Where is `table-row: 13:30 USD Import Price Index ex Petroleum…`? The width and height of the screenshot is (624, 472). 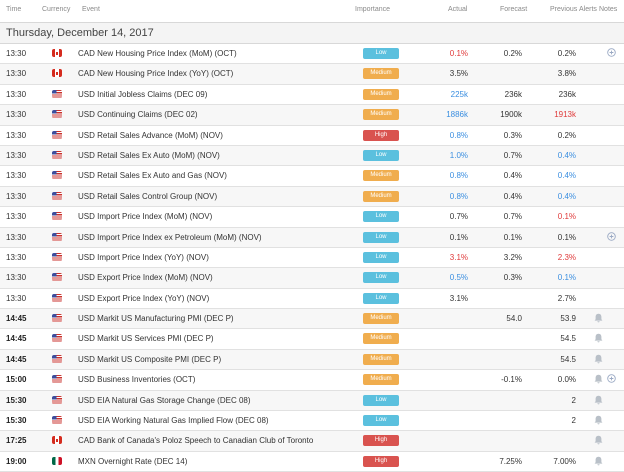 table-row: 13:30 USD Import Price Index ex Petroleum… is located at coordinates (312, 237).